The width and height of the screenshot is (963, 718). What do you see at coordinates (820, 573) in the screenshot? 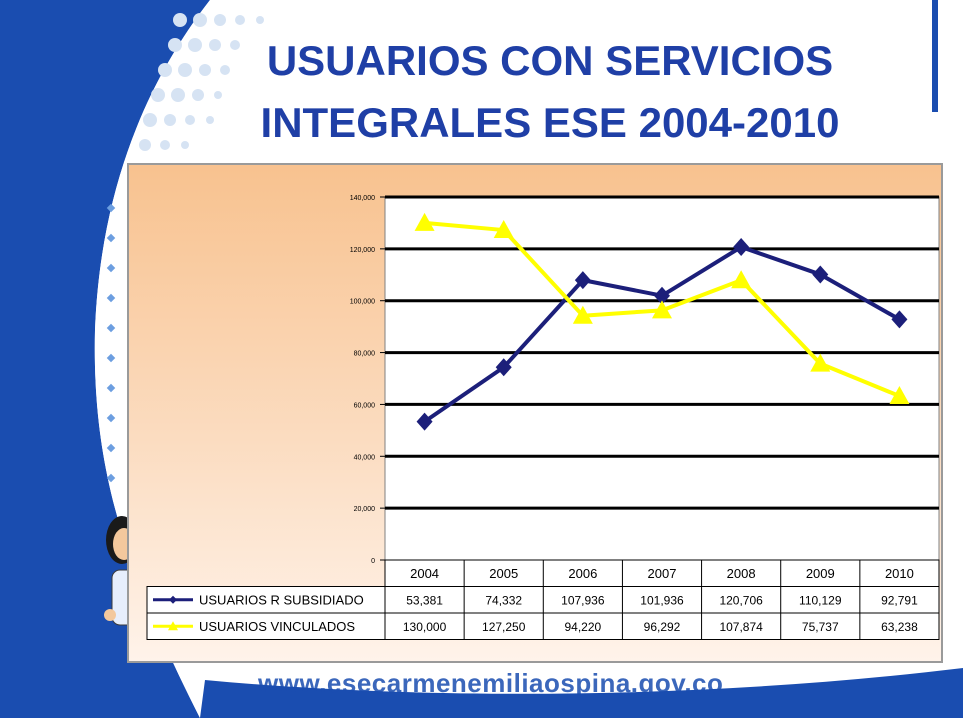
I see `category-label: 2009` at bounding box center [820, 573].